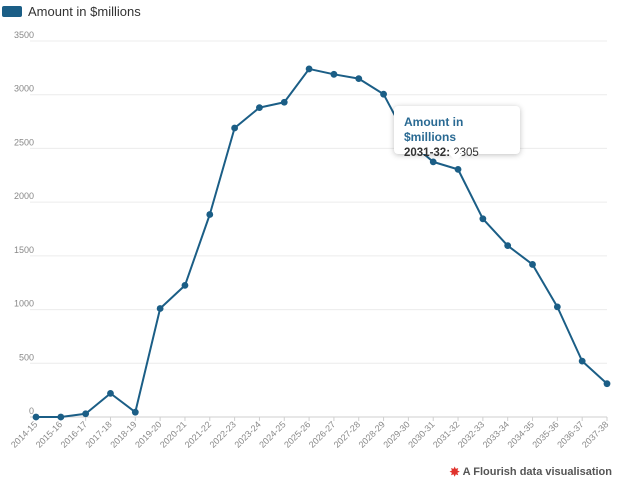 The image size is (626, 495). What do you see at coordinates (24, 35) in the screenshot?
I see `y-tick-label: 3500` at bounding box center [24, 35].